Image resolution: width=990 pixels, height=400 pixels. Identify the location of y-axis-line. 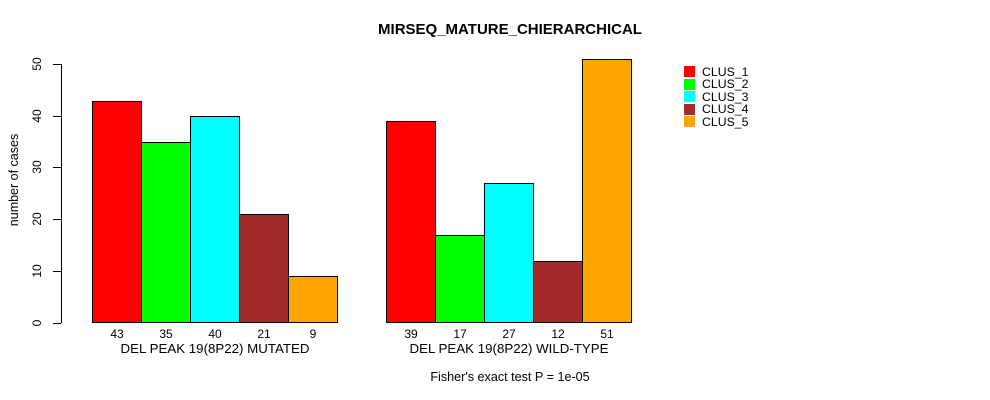
(61, 193).